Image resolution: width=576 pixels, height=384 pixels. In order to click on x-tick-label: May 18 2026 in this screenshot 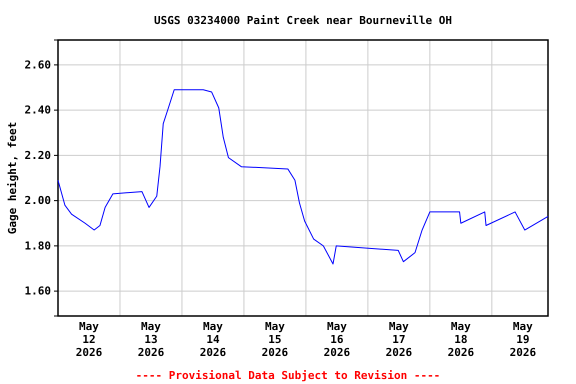, I will do `click(461, 339)`.